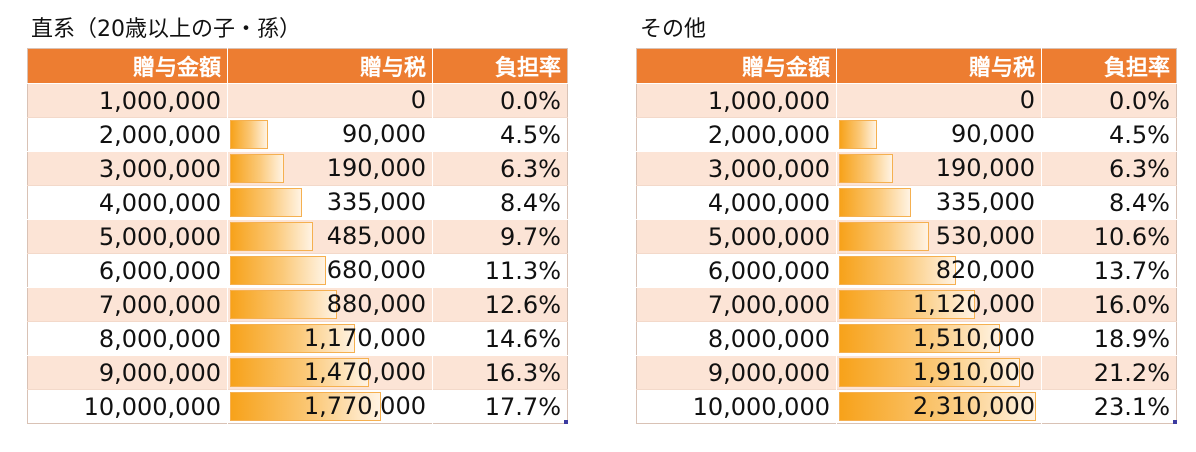 This screenshot has height=452, width=1196. I want to click on cell-tax: 1,170,000, so click(330, 338).